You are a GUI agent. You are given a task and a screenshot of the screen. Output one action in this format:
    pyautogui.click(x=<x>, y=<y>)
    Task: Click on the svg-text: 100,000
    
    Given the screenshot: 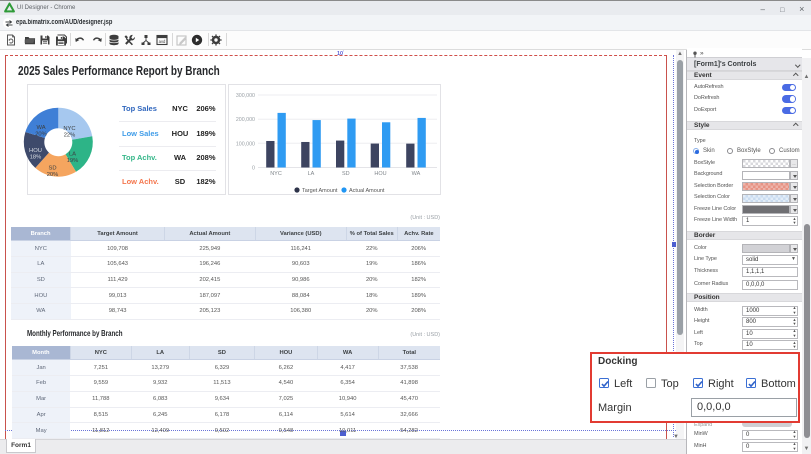 What is the action you would take?
    pyautogui.click(x=245, y=144)
    